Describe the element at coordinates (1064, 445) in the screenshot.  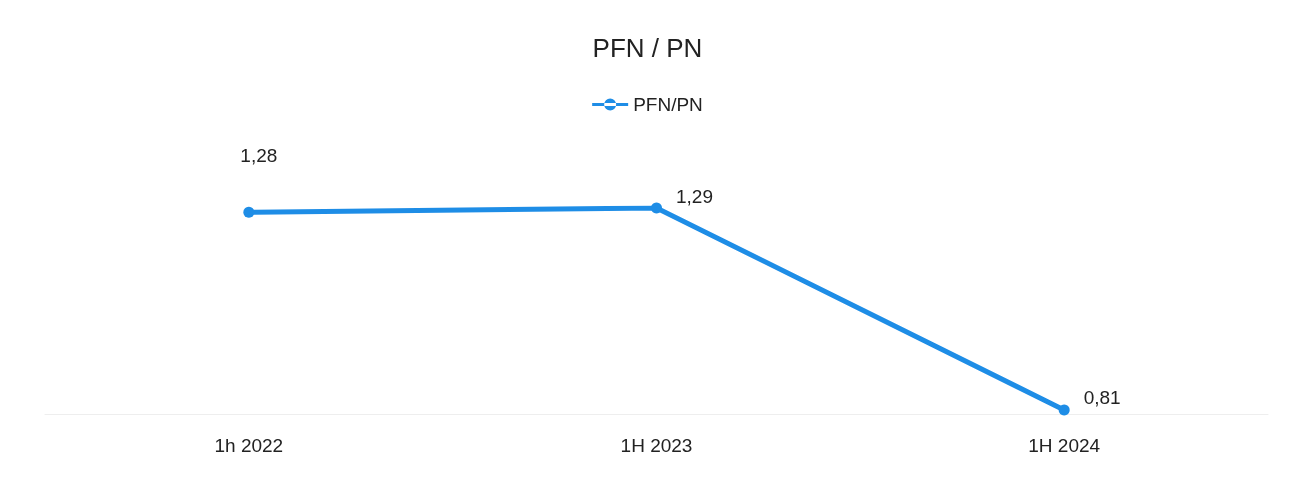
I see `x-tick-label: 1H 2024` at that location.